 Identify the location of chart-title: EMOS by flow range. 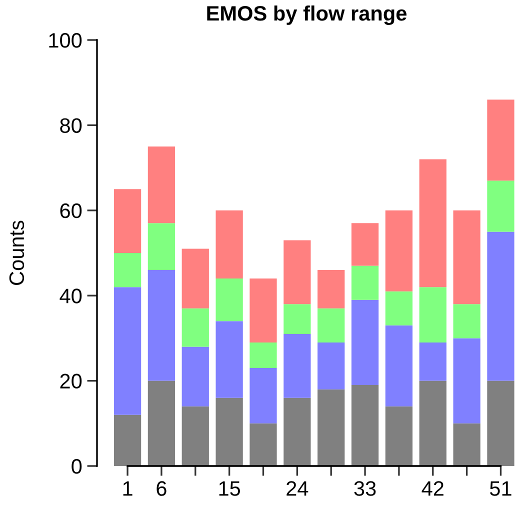
(306, 15).